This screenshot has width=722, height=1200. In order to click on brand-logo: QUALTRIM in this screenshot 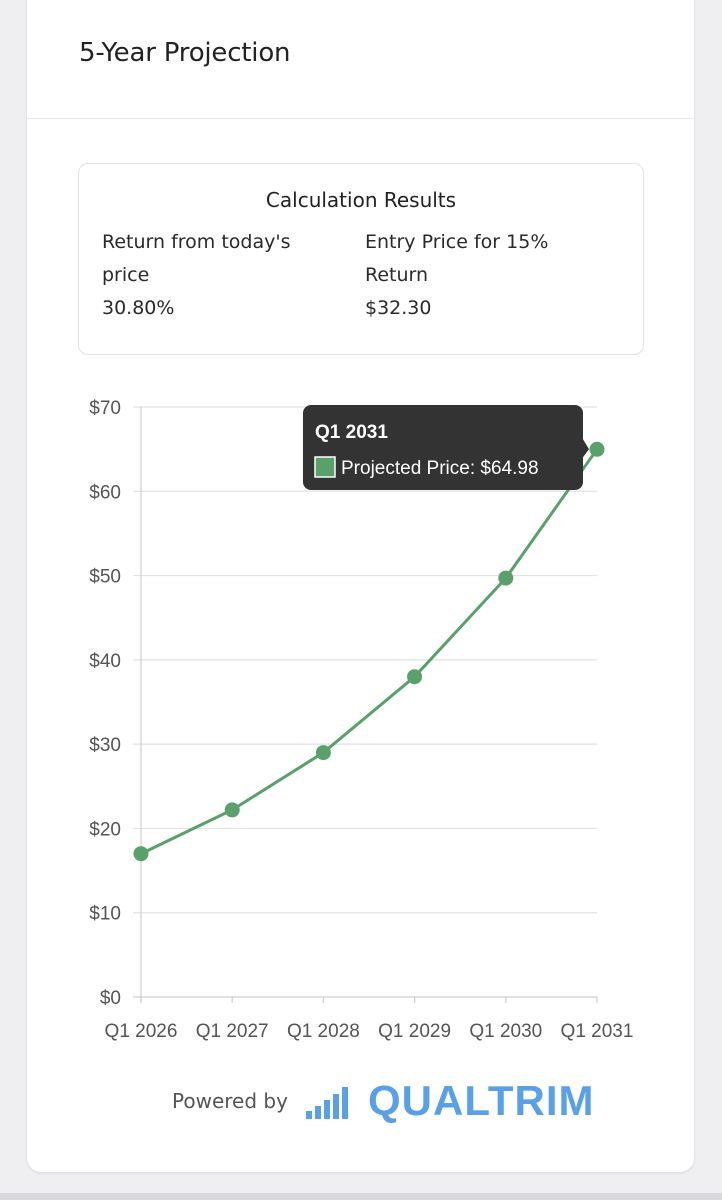, I will do `click(481, 1100)`.